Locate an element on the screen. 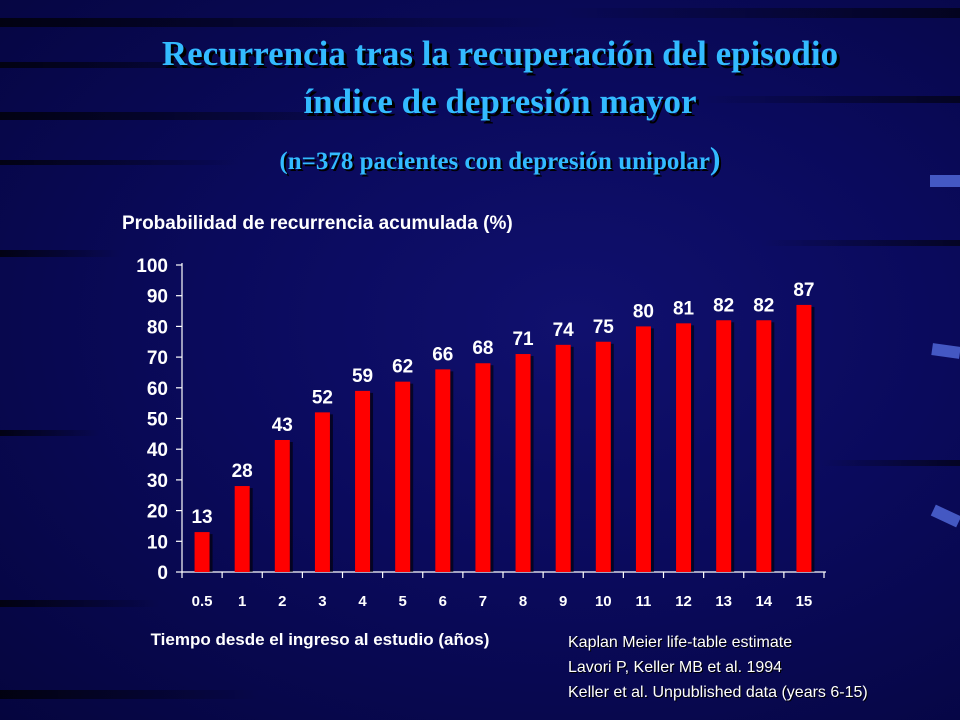 Image resolution: width=960 pixels, height=720 pixels. slide-subtitle: (n=378 pacientes con depresión unipolar) is located at coordinates (500, 160).